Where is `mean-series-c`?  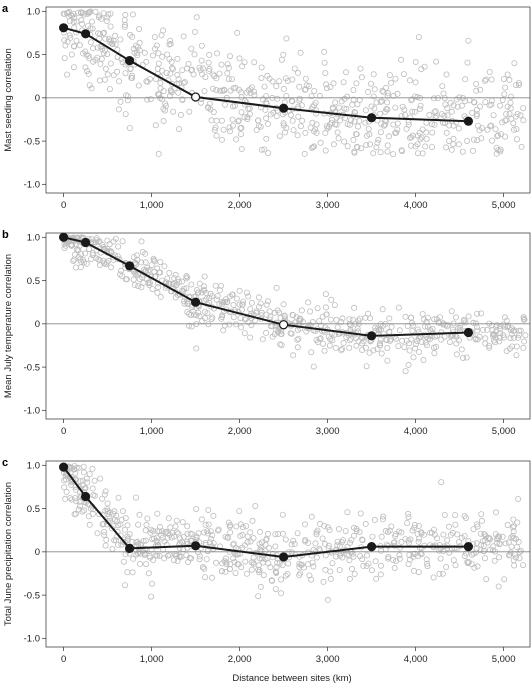
mean-series-c is located at coordinates (265, 512).